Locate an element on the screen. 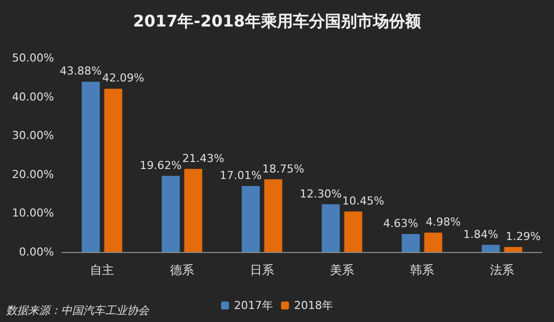  data-label: 12.30% is located at coordinates (321, 193).